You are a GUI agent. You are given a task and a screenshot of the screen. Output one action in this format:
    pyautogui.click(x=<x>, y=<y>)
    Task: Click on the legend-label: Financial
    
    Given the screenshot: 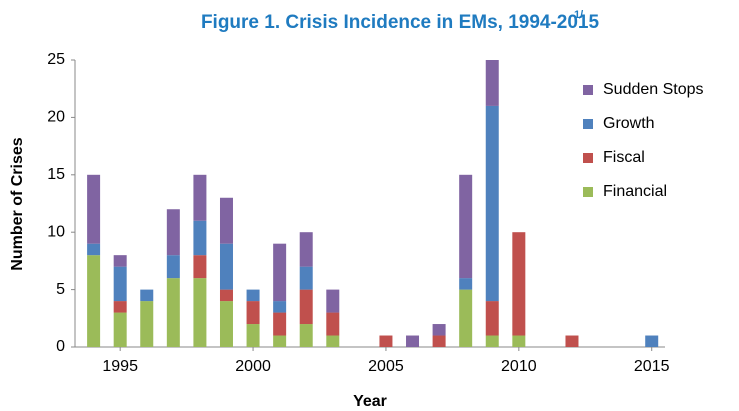 What is the action you would take?
    pyautogui.click(x=635, y=191)
    